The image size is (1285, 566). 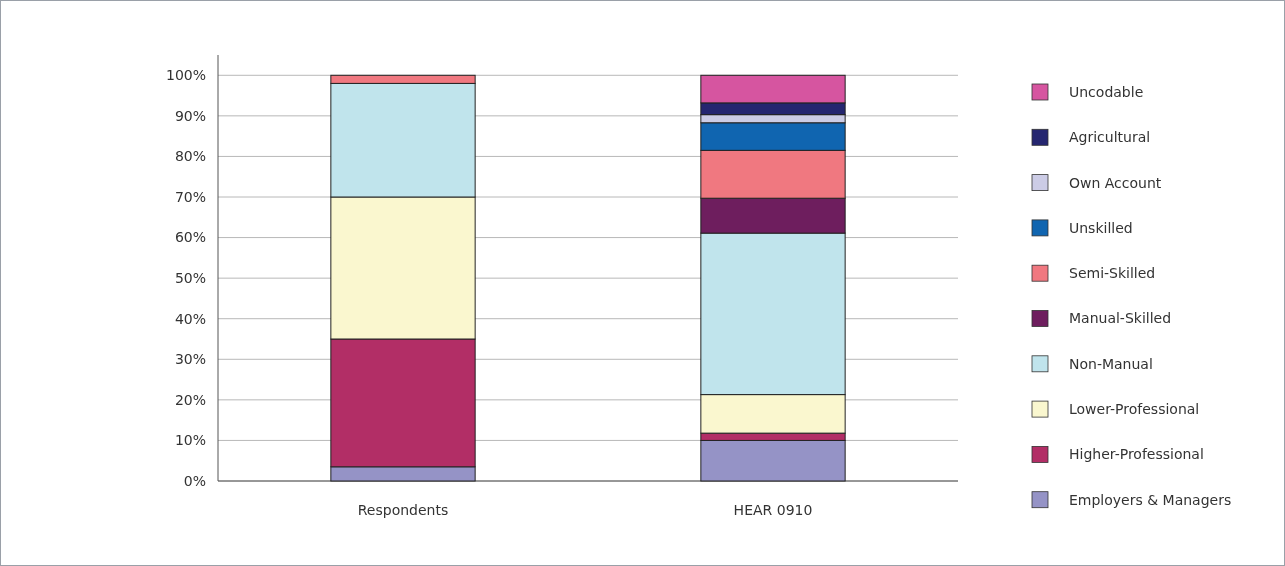 I want to click on y-tick-label: 0%, so click(x=194, y=480).